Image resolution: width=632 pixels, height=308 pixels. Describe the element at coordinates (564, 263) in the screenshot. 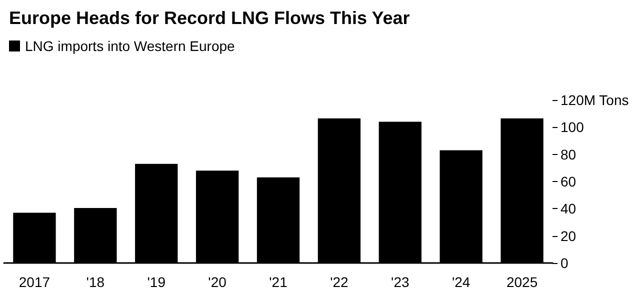

I see `y-tick-label: 0` at that location.